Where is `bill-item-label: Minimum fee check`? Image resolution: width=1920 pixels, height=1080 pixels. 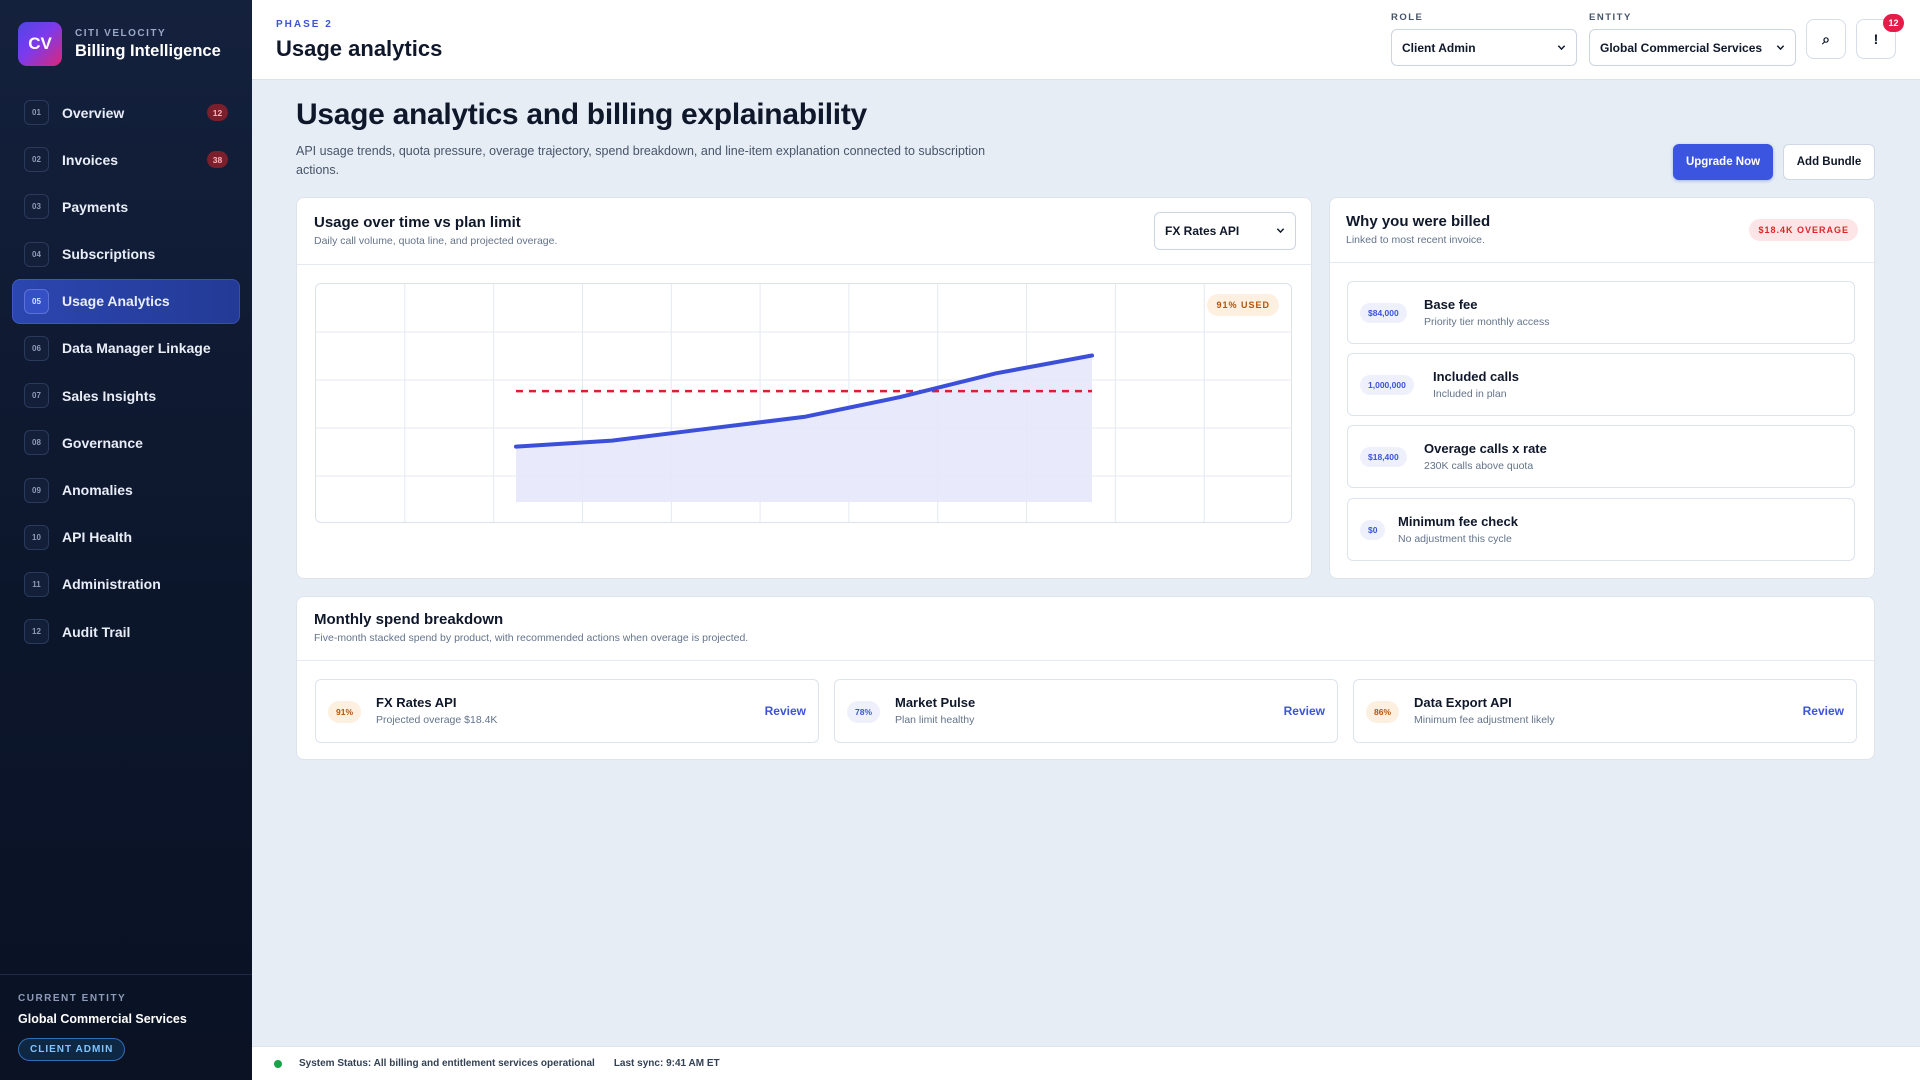 bill-item-label: Minimum fee check is located at coordinates (1458, 521).